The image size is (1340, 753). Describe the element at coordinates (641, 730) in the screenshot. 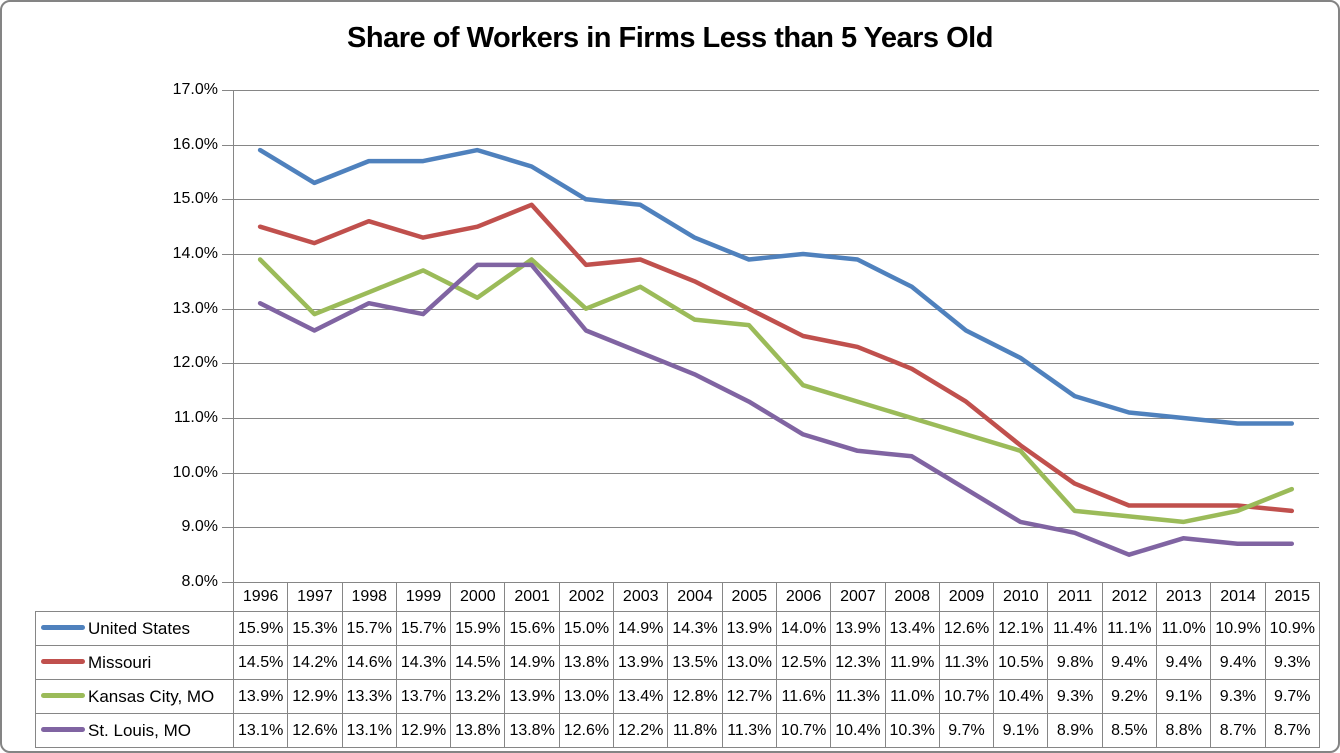

I see `value-cell: 12.2%` at that location.